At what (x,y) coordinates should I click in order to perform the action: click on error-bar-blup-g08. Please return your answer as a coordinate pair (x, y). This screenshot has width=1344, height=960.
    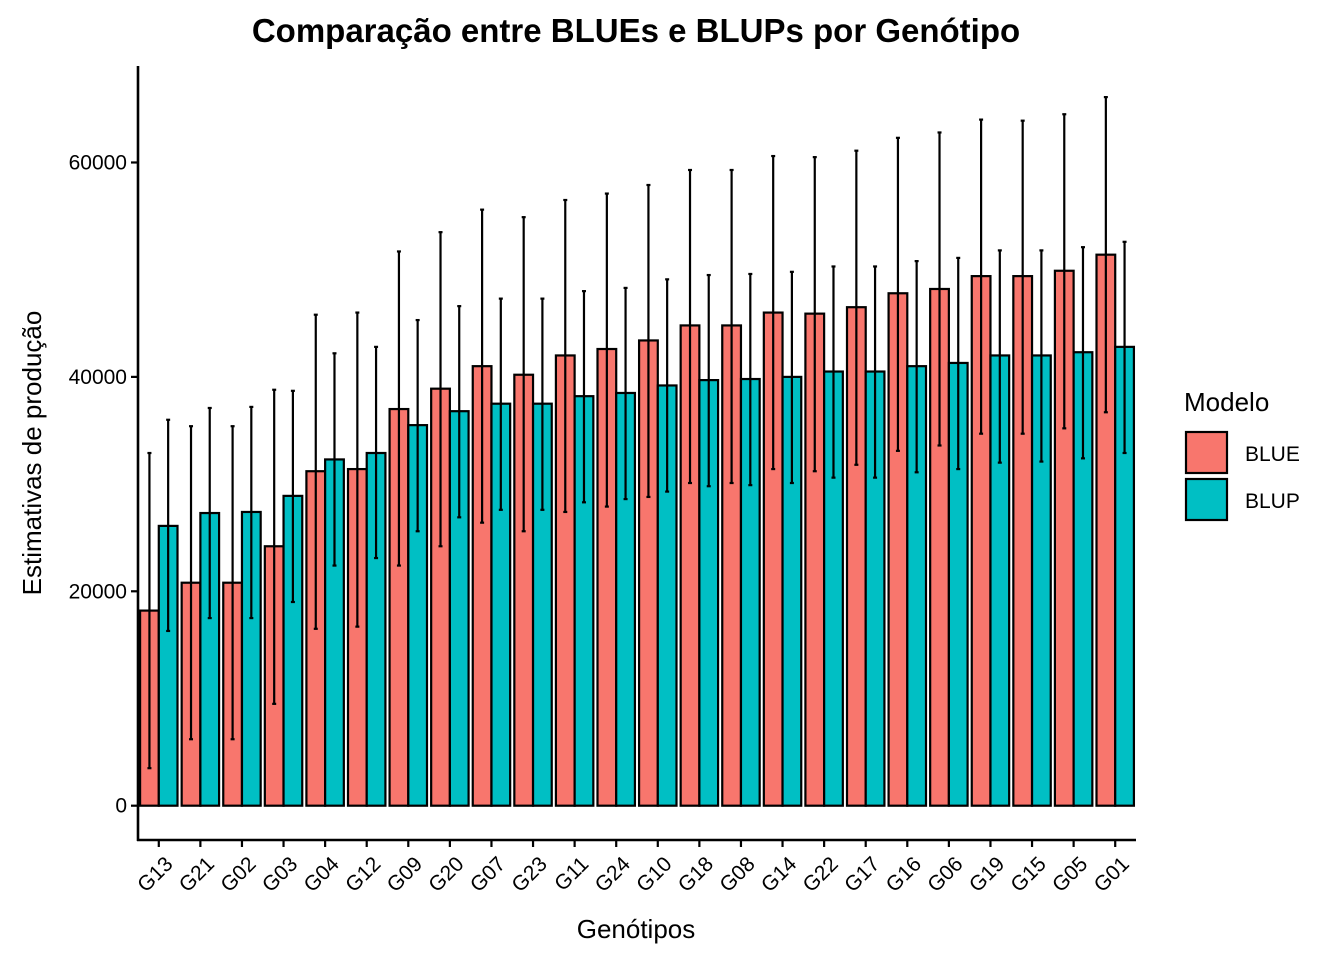
    Looking at the image, I should click on (750, 379).